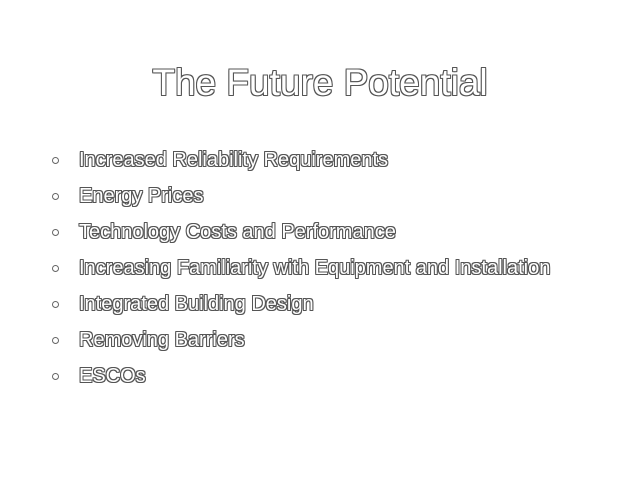 Image resolution: width=640 pixels, height=480 pixels. Describe the element at coordinates (342, 304) in the screenshot. I see `list-item: Integrated Building Design` at that location.